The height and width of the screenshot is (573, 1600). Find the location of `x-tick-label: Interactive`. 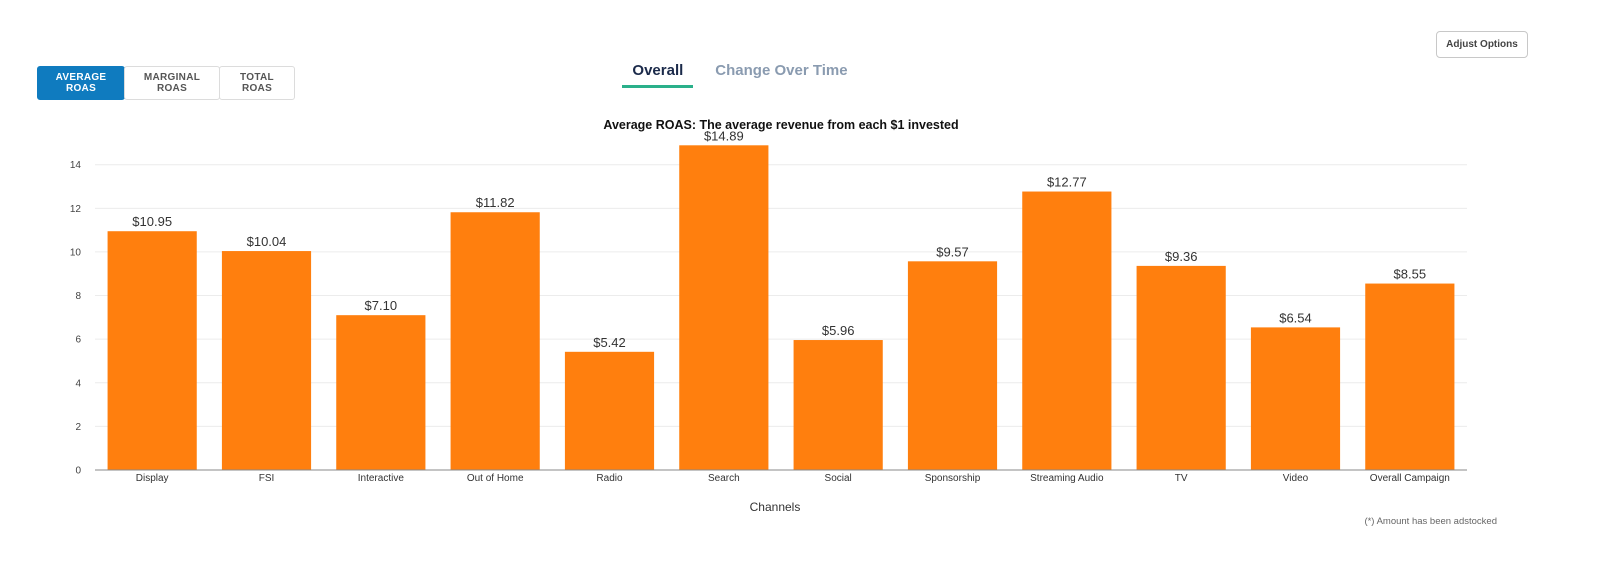

x-tick-label: Interactive is located at coordinates (381, 478).